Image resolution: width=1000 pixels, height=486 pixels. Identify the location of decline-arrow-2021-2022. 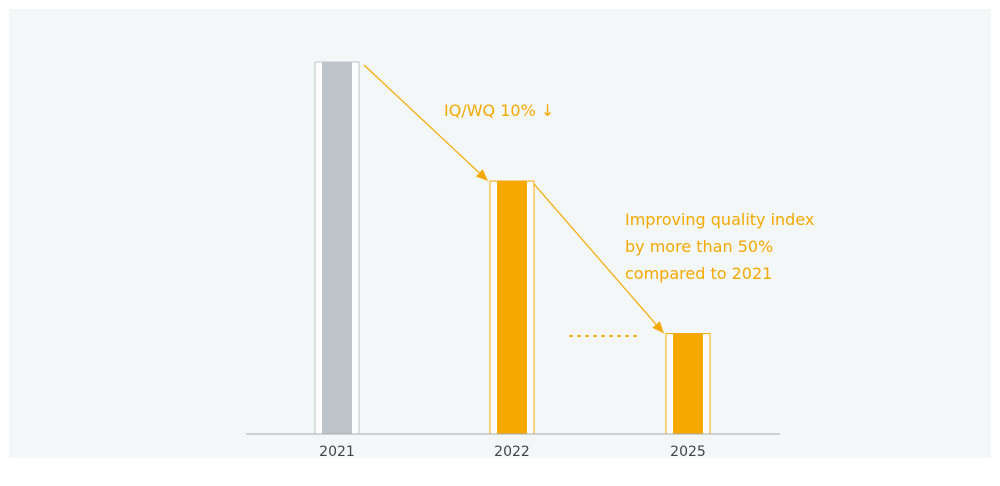
(421, 119).